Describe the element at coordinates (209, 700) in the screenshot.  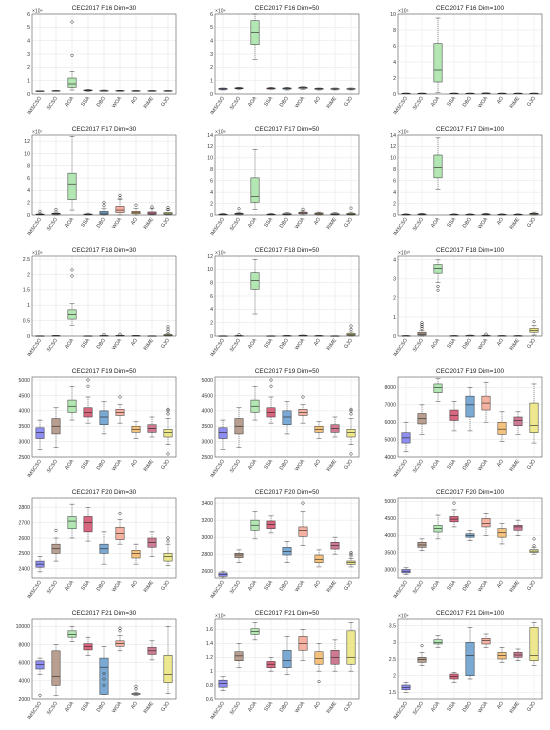
I see `y-tick-label: 0.6` at that location.